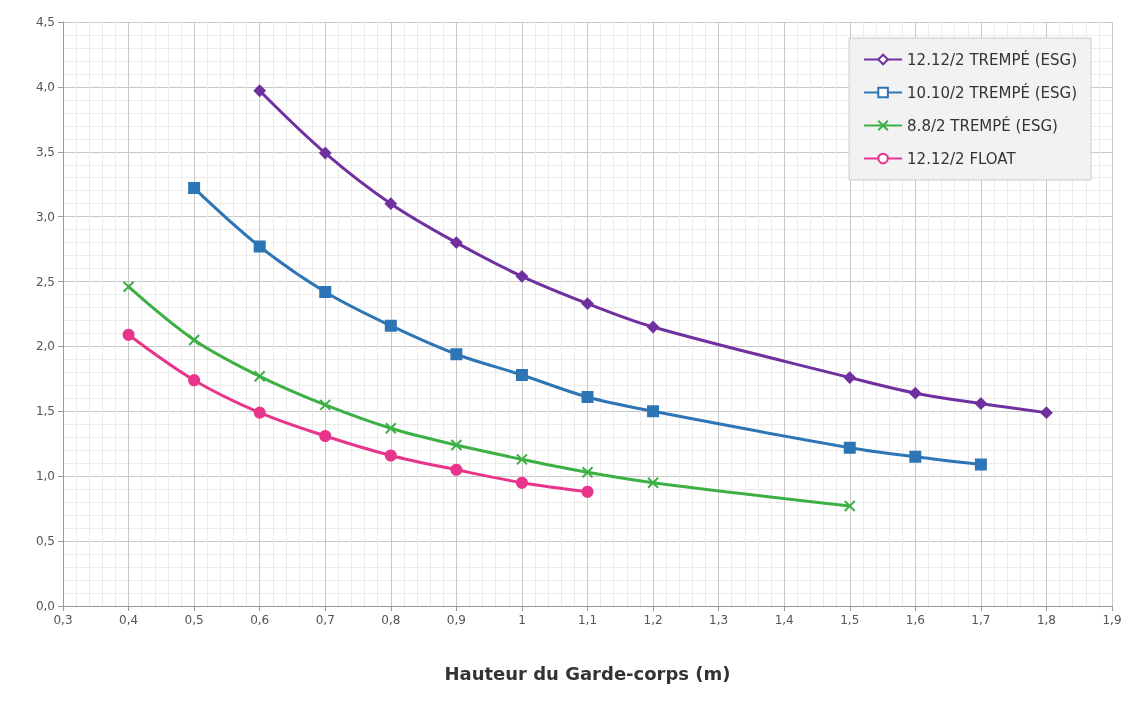  I want to click on legend-label: 12.12/2 TREMPÉ (ESG), so click(992, 59).